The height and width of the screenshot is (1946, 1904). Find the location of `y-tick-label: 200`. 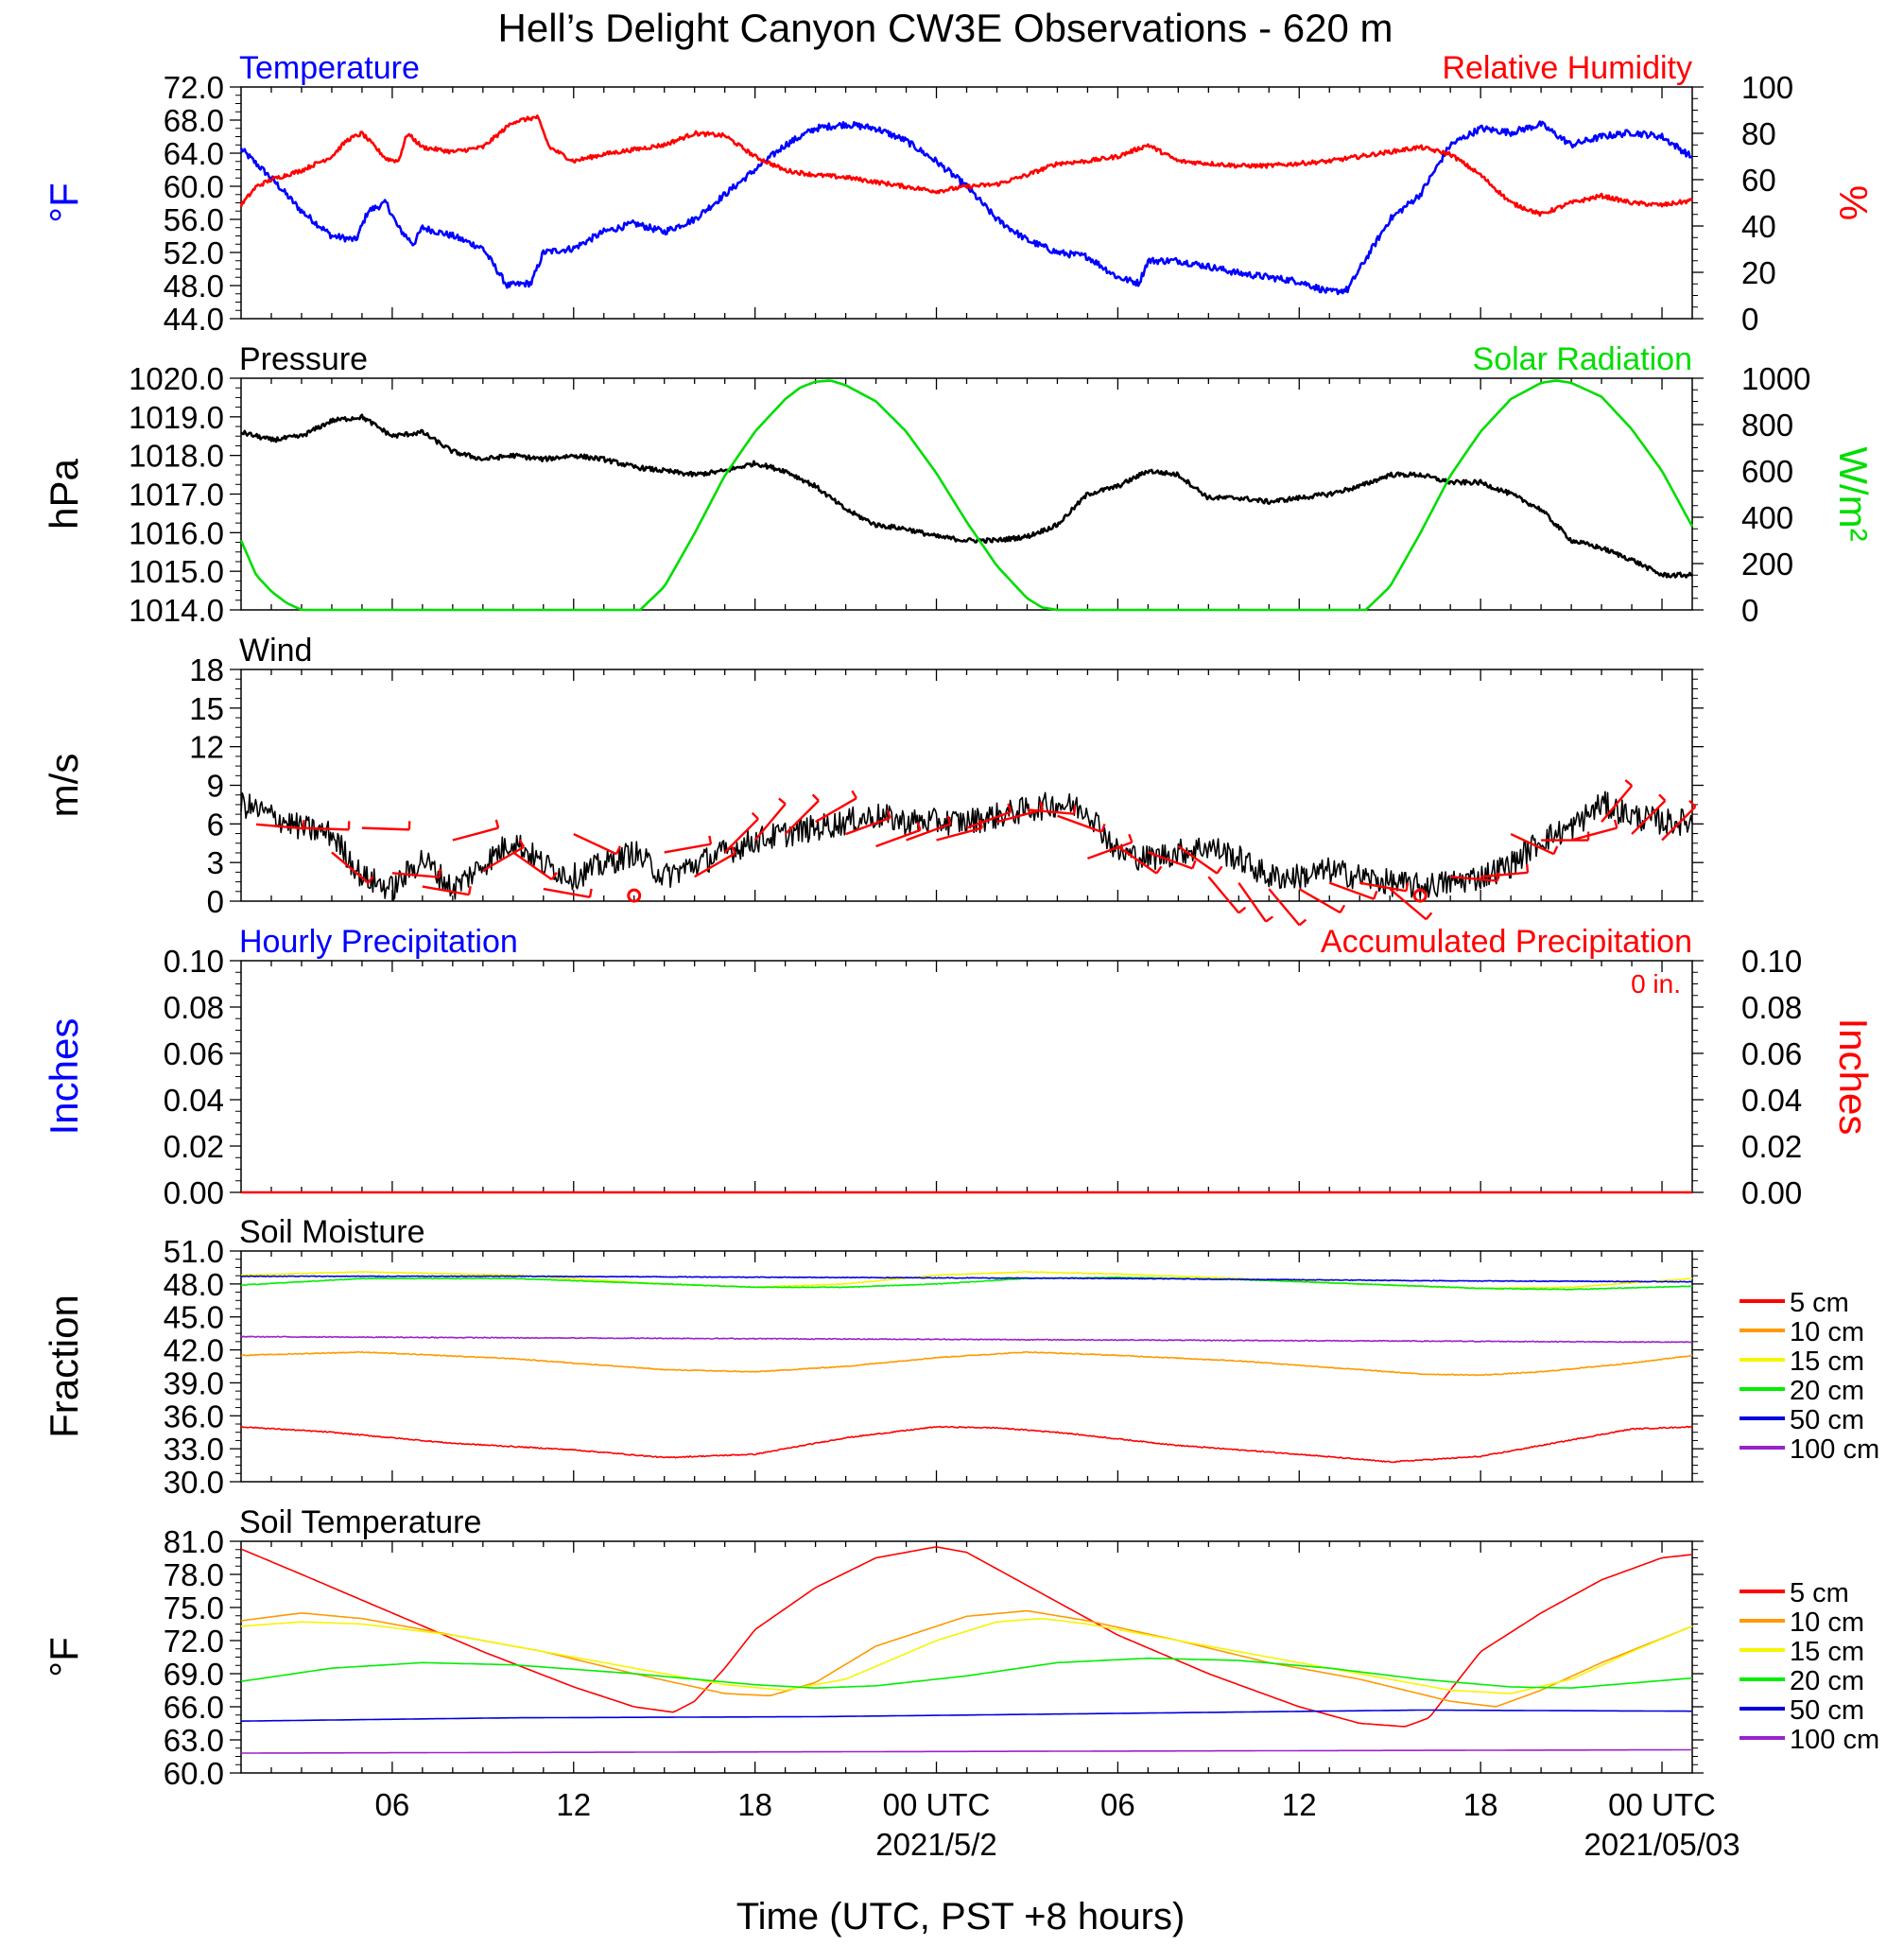

y-tick-label: 200 is located at coordinates (1767, 564).